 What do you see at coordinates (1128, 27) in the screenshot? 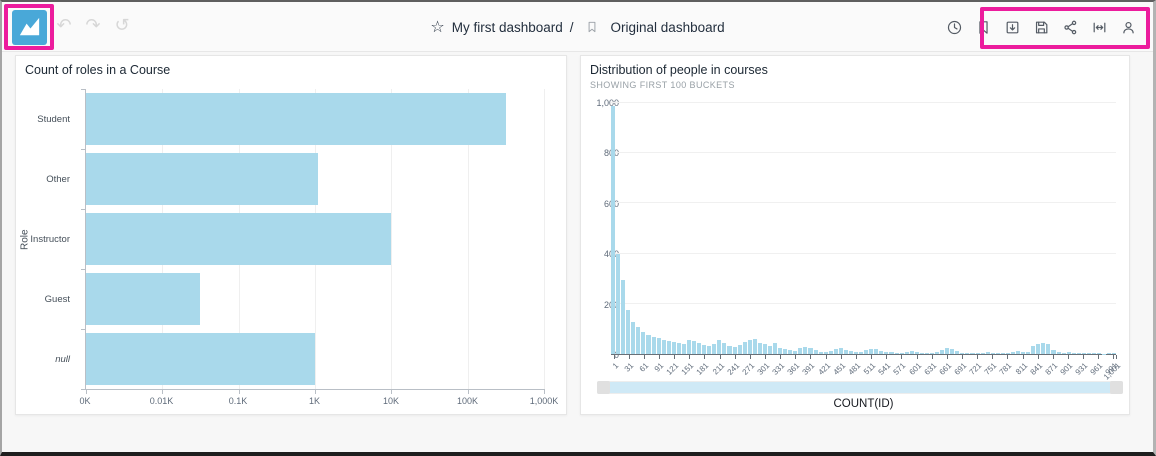
I see `user-icon` at bounding box center [1128, 27].